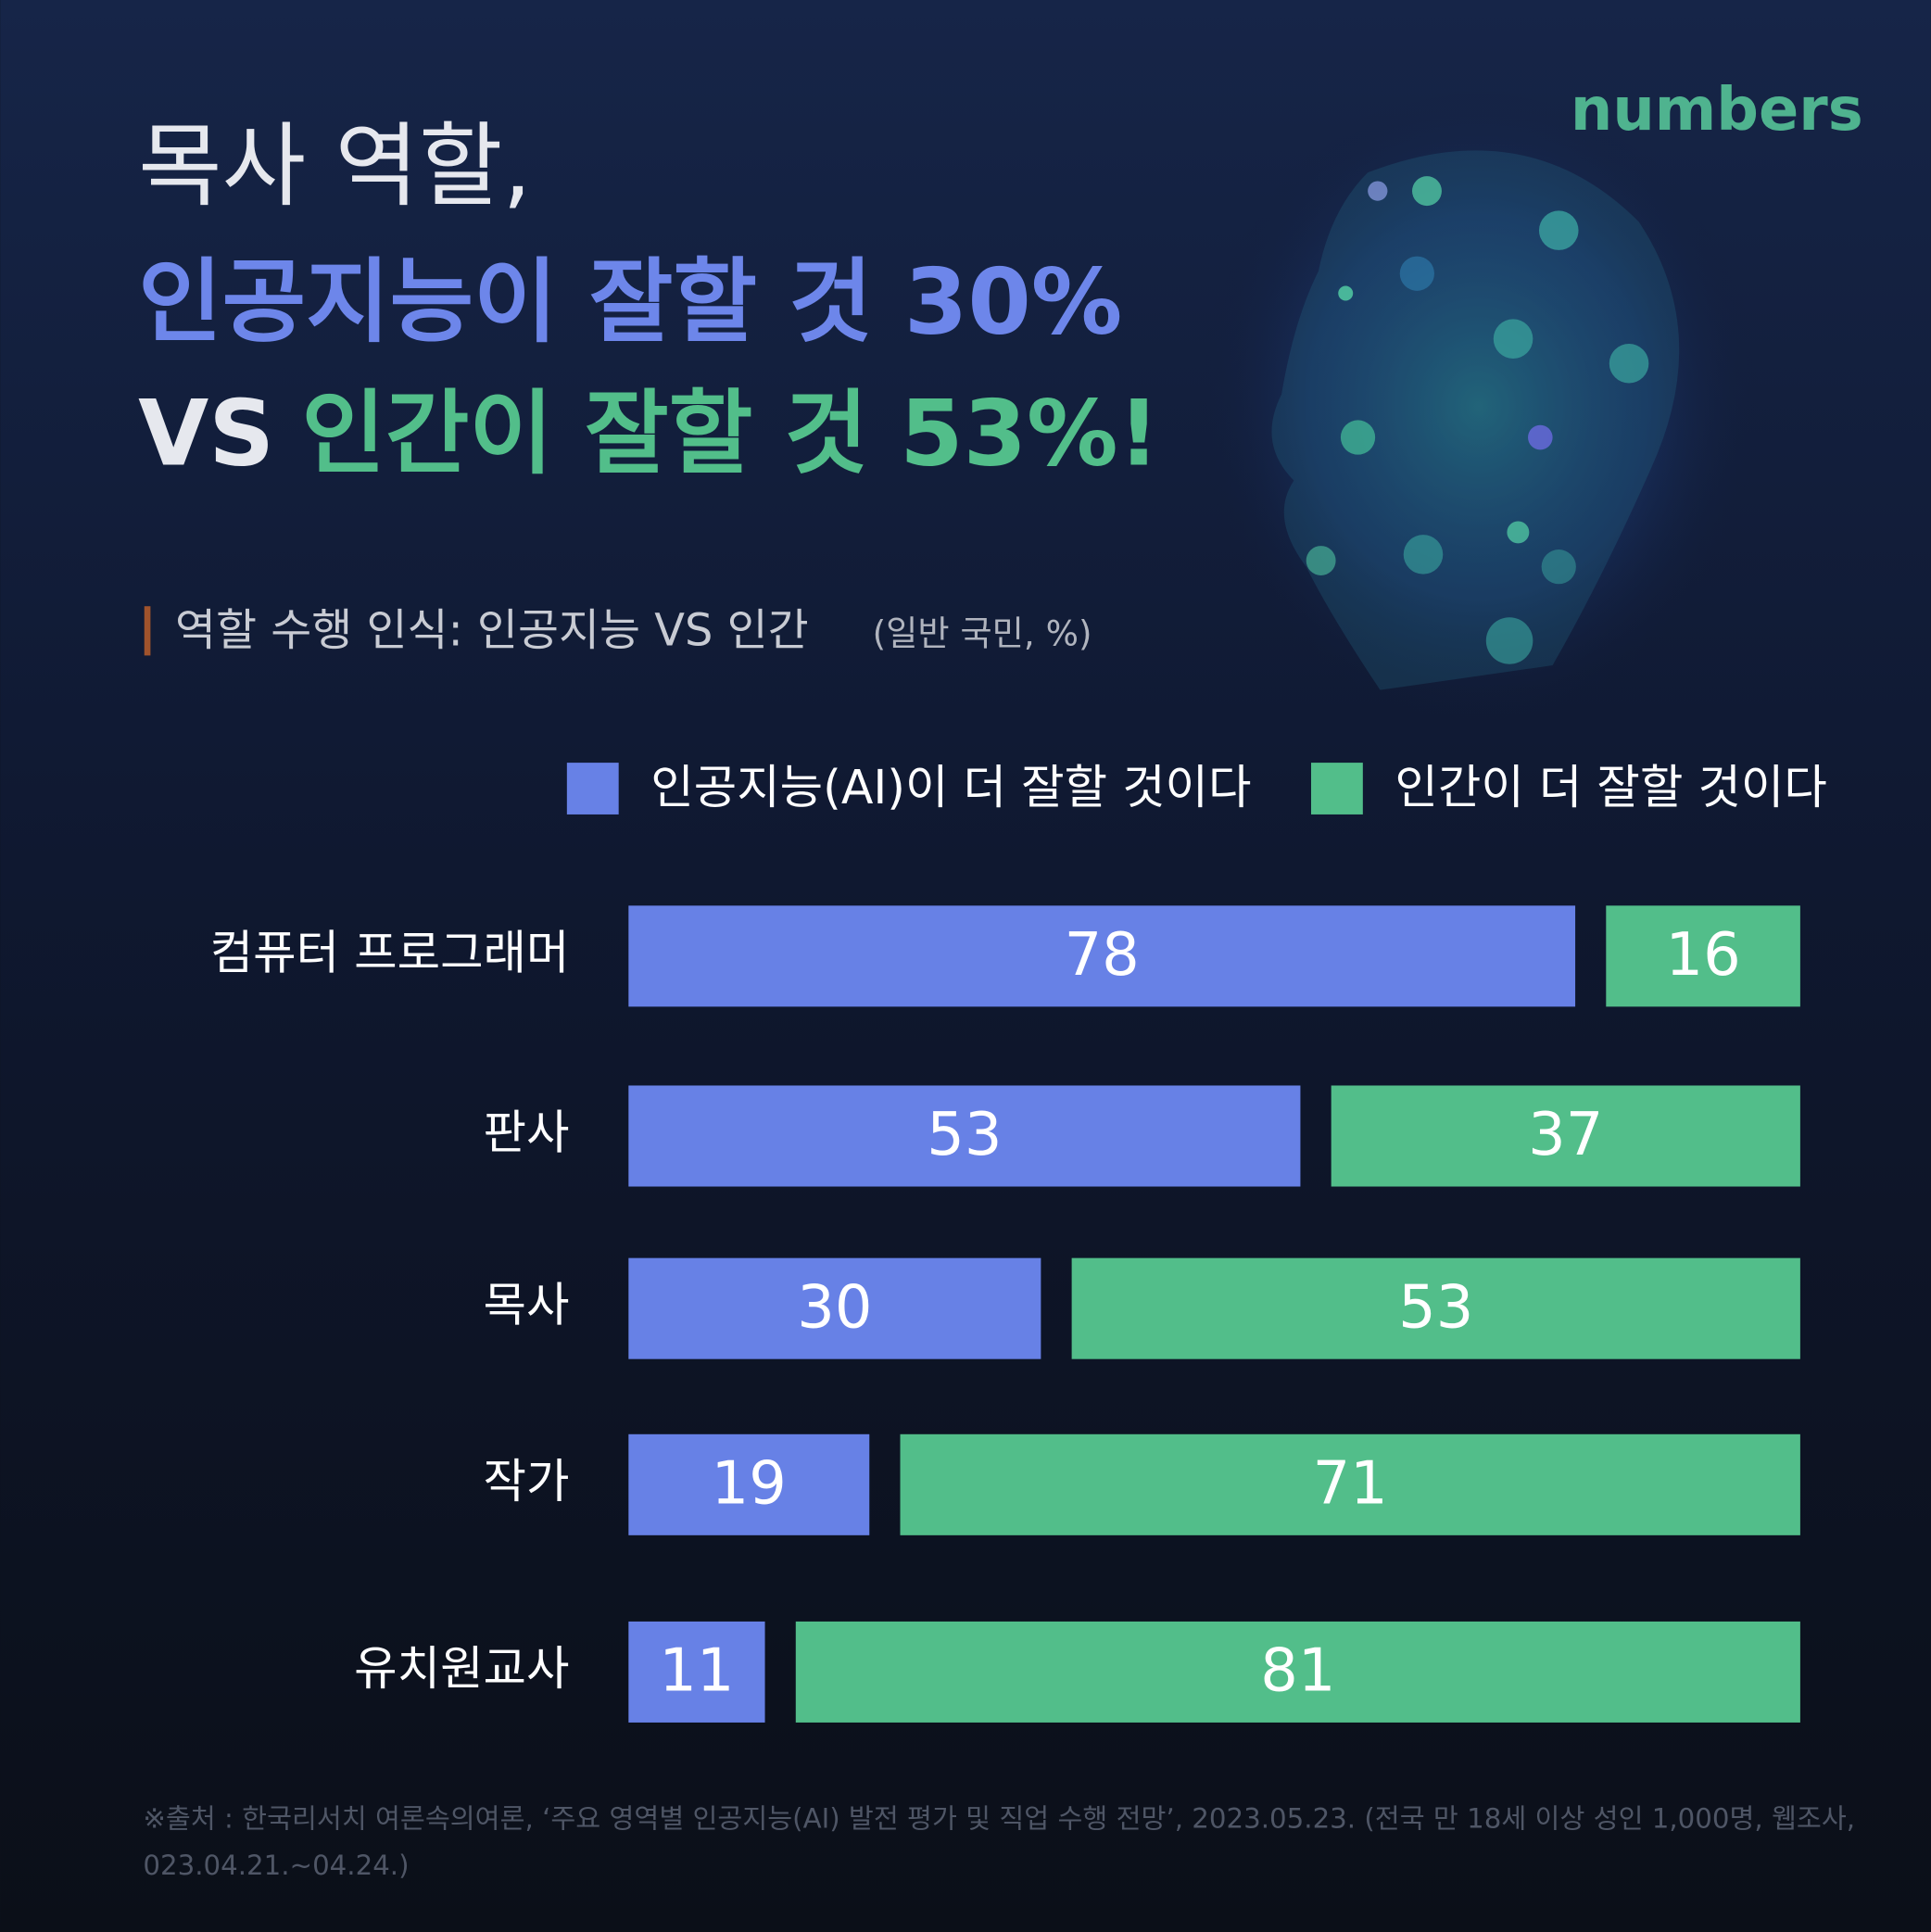  I want to click on value-label: 71, so click(1351, 1484).